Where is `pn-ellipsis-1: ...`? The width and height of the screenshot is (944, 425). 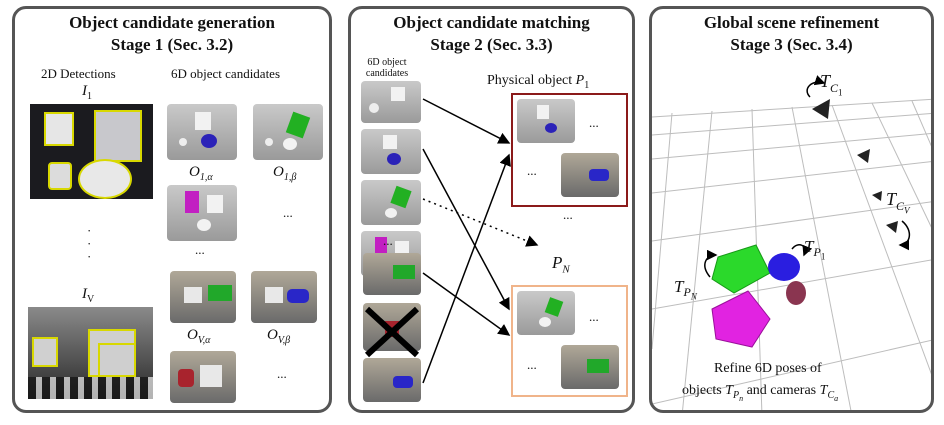
pn-ellipsis-1: ... is located at coordinates (594, 316).